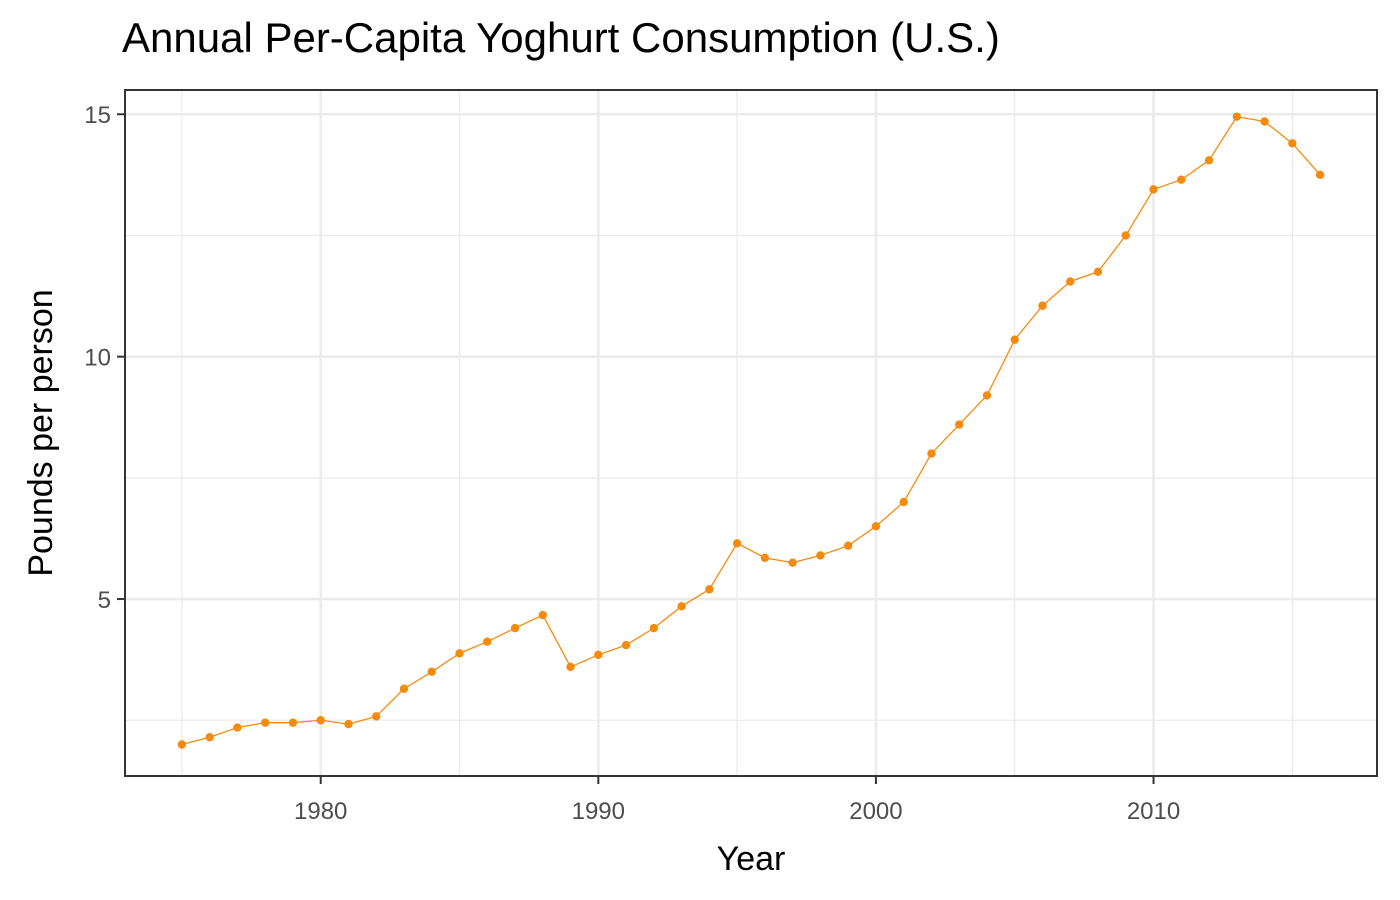 The width and height of the screenshot is (1400, 900). What do you see at coordinates (598, 811) in the screenshot?
I see `x-tick-label: 1990` at bounding box center [598, 811].